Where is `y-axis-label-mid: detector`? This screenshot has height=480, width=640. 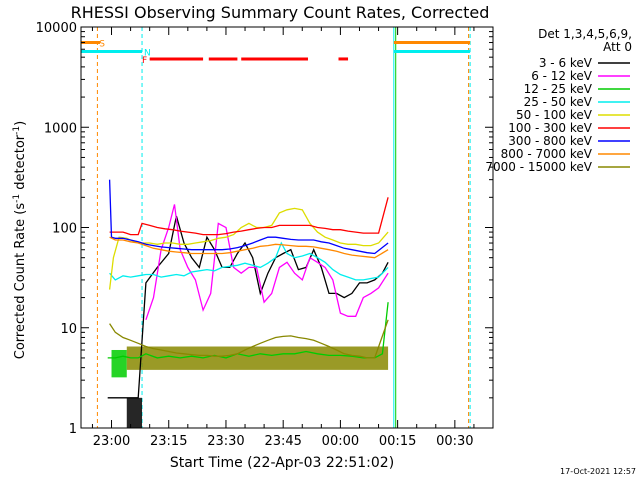
y-axis-label-mid: detector is located at coordinates (20, 164).